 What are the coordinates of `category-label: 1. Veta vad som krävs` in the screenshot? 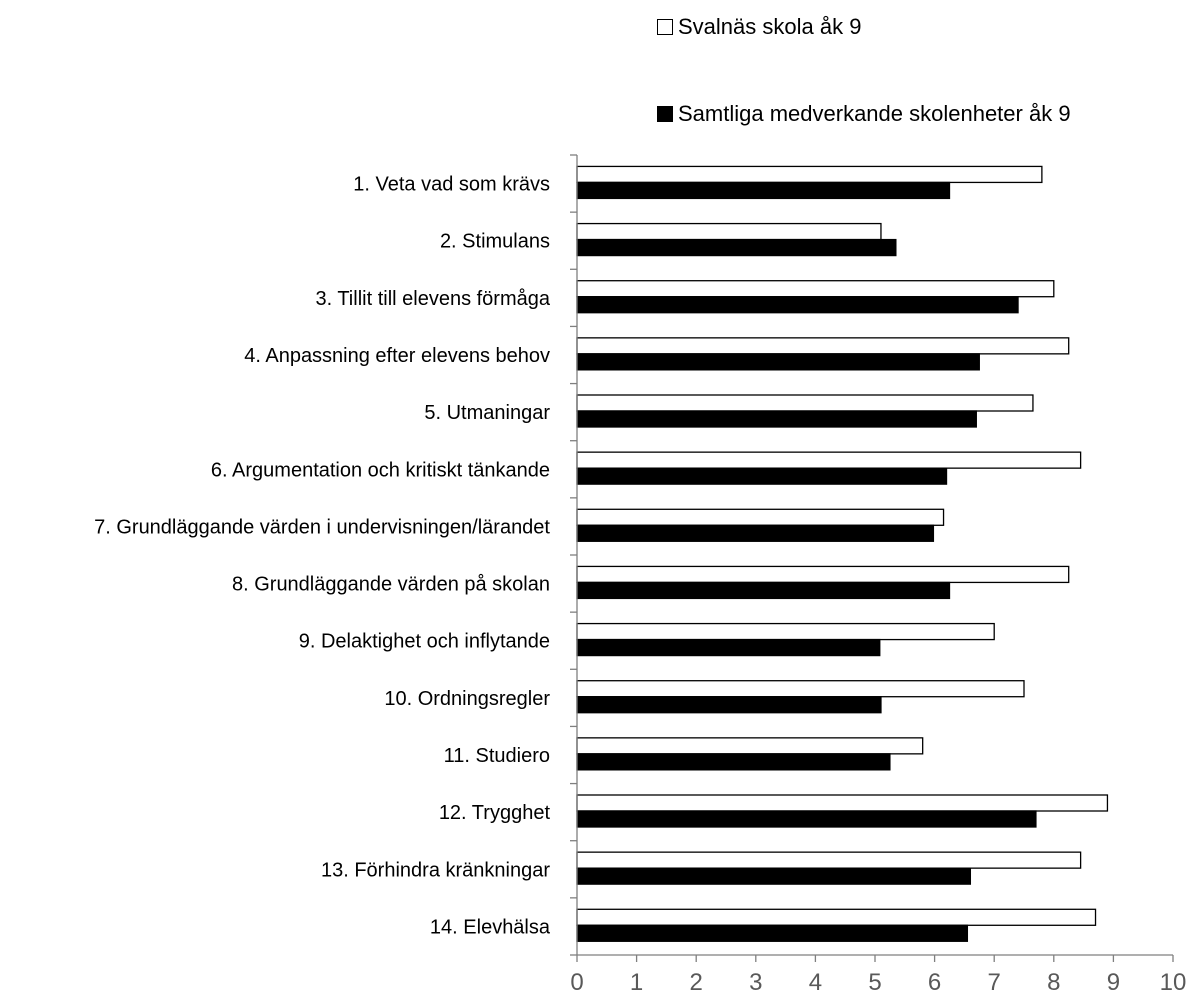 It's located at (451, 185).